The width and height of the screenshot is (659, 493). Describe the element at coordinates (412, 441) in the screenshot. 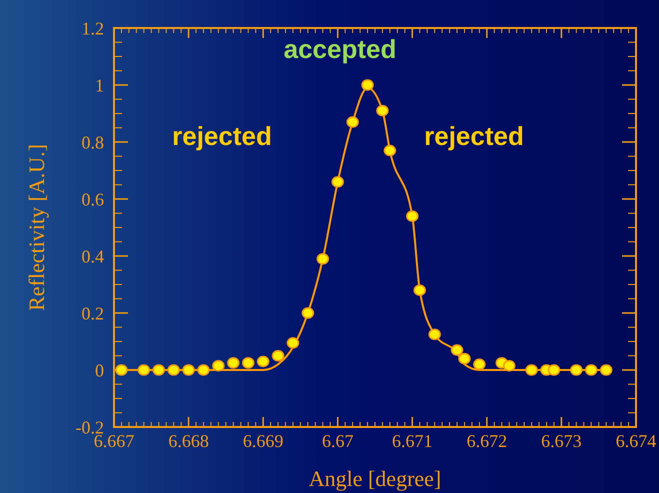

I see `x-tick-label: 6.671` at that location.